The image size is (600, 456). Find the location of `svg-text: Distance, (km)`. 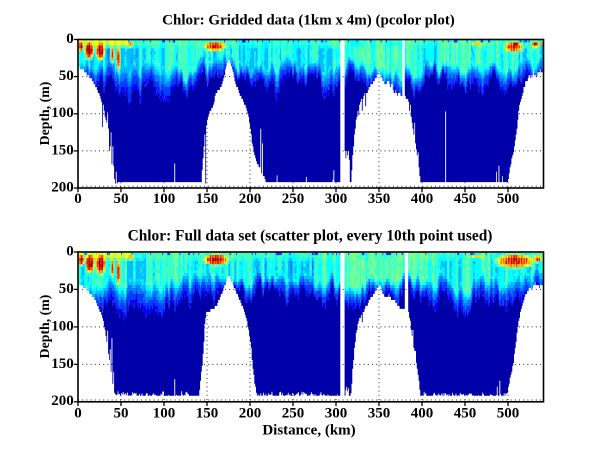

svg-text: Distance, (km) is located at coordinates (308, 431).